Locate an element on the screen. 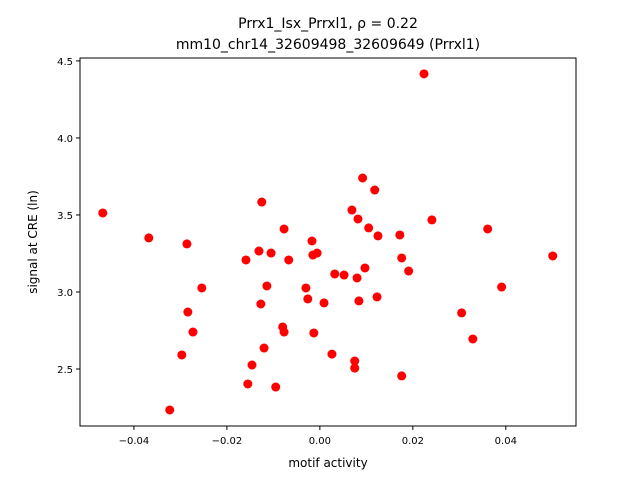 The height and width of the screenshot is (484, 640). x-tick-label: 0.02 is located at coordinates (413, 441).